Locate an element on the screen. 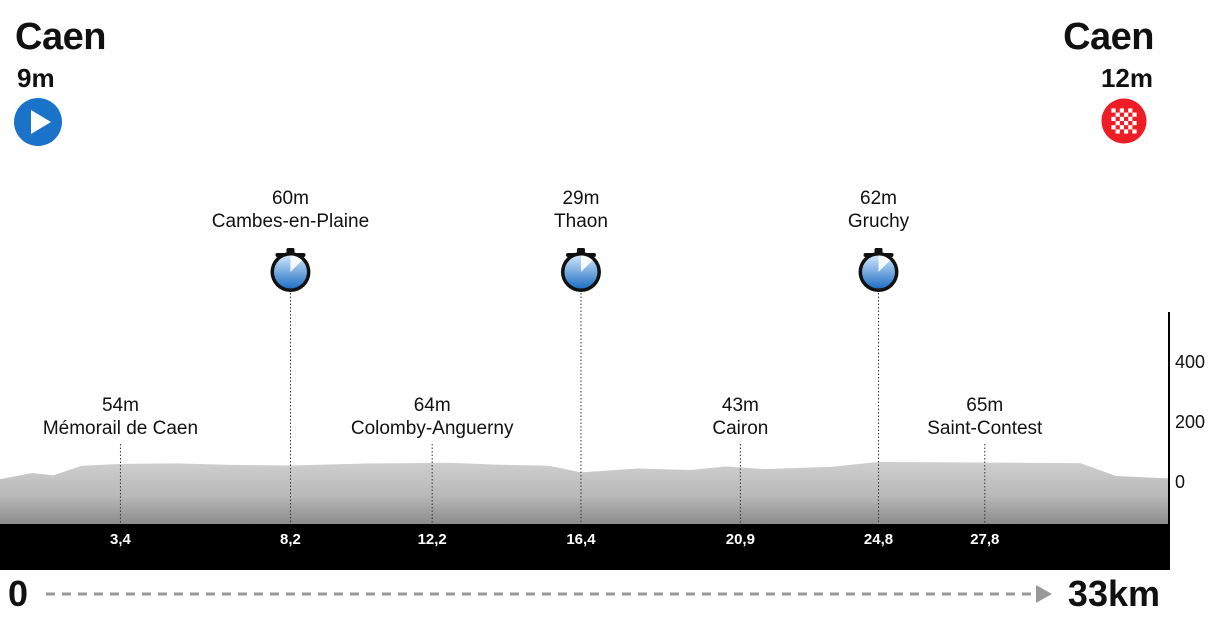 The image size is (1212, 625). waypoint-name: Thaon is located at coordinates (581, 221).